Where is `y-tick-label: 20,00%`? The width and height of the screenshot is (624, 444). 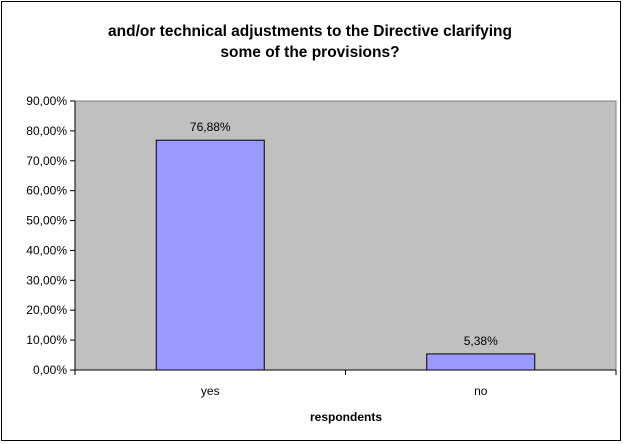 y-tick-label: 20,00% is located at coordinates (46, 310).